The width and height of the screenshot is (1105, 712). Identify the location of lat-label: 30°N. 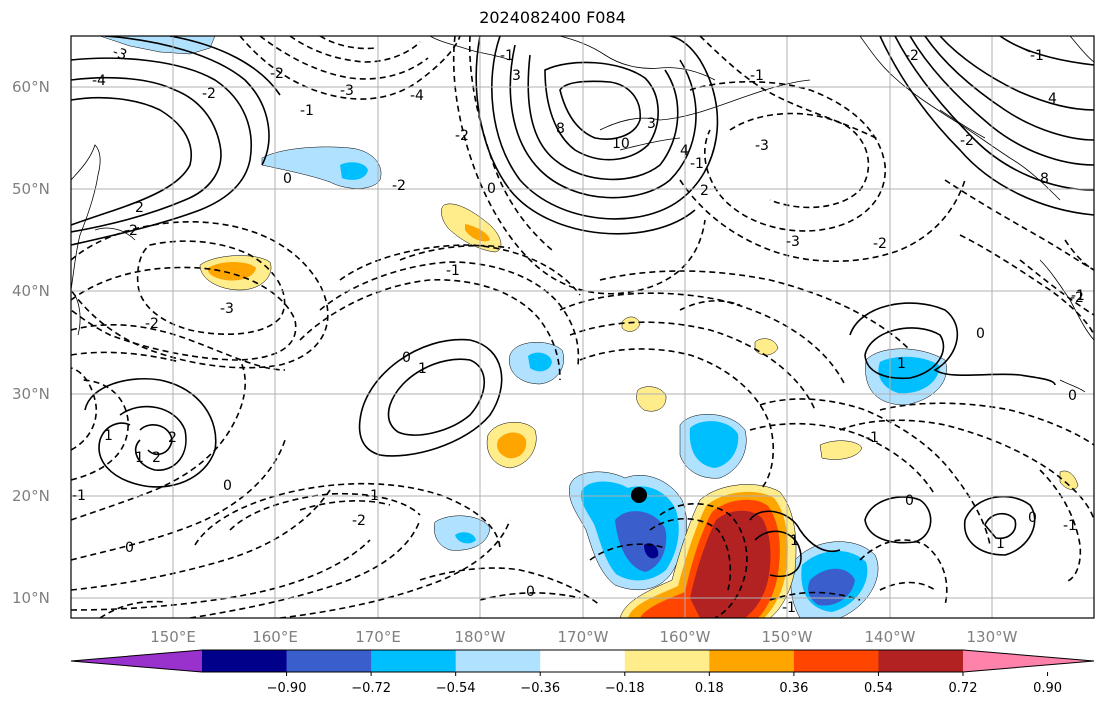
(31, 394).